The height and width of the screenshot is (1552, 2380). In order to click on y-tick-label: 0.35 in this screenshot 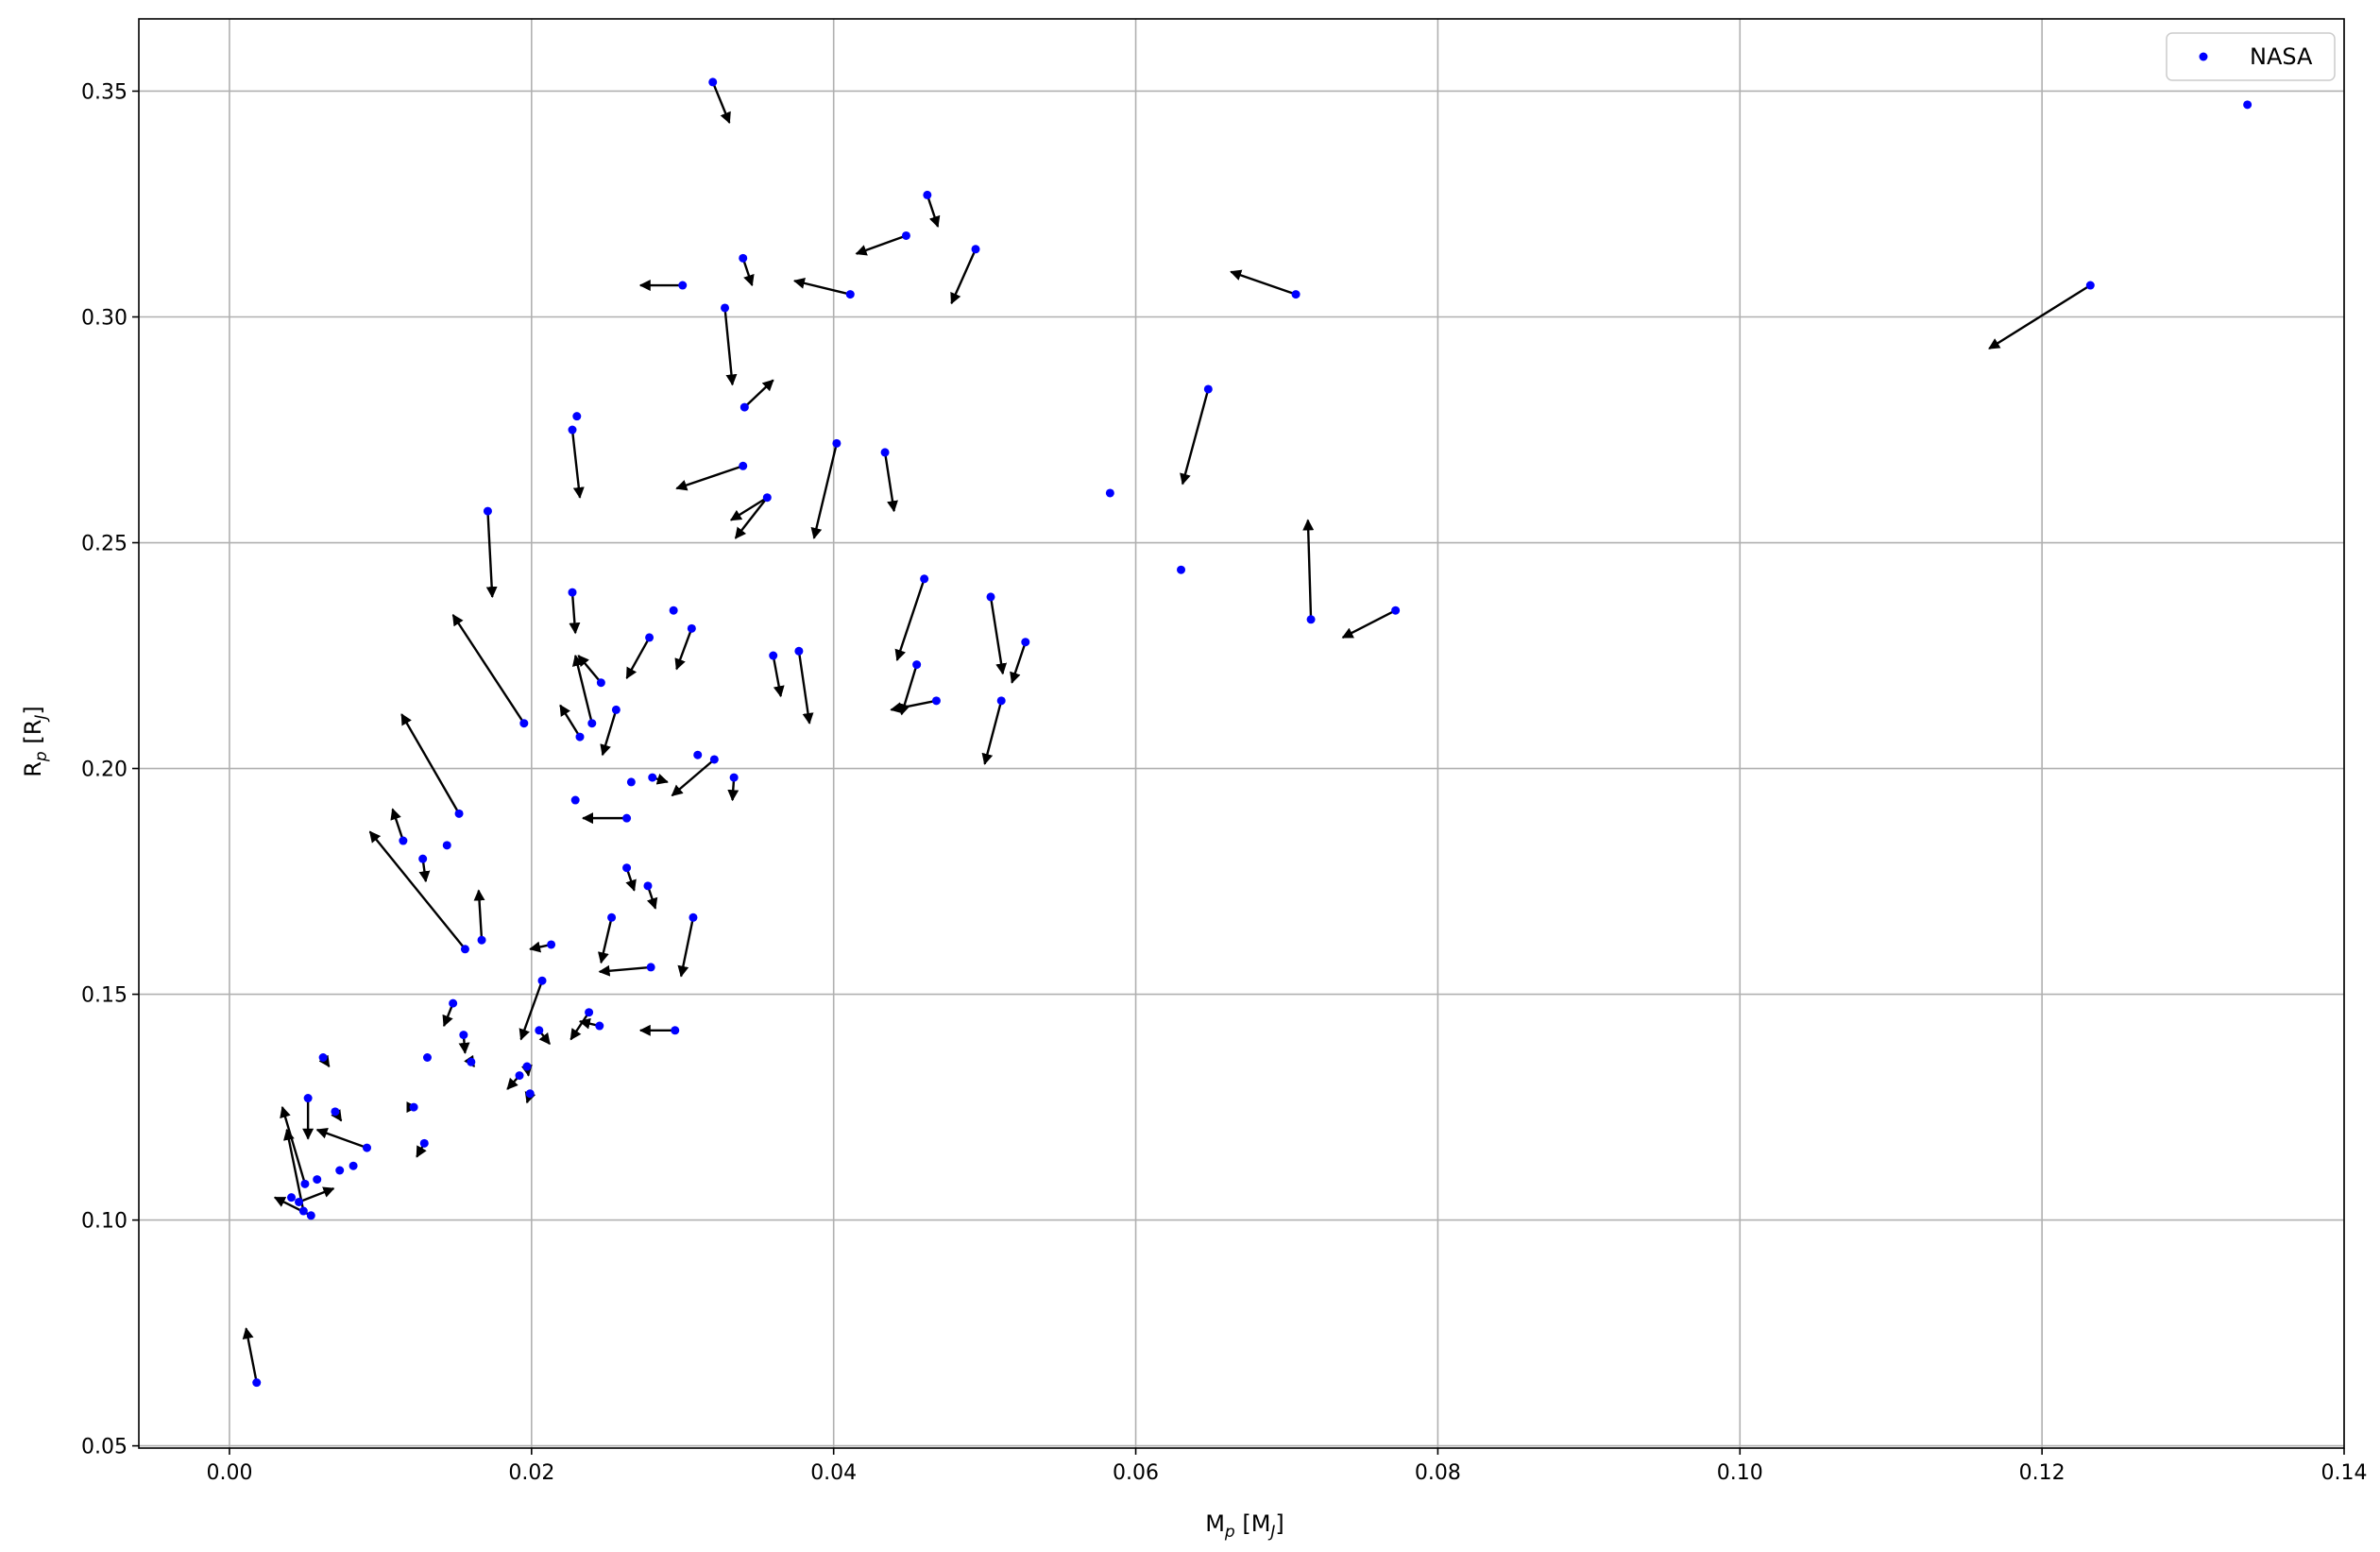, I will do `click(104, 92)`.